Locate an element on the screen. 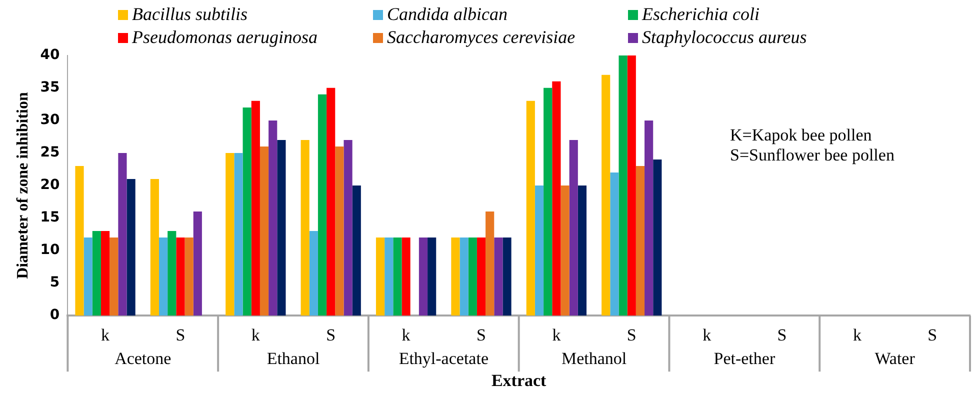  text: Ethyl-acetate is located at coordinates (443, 358).